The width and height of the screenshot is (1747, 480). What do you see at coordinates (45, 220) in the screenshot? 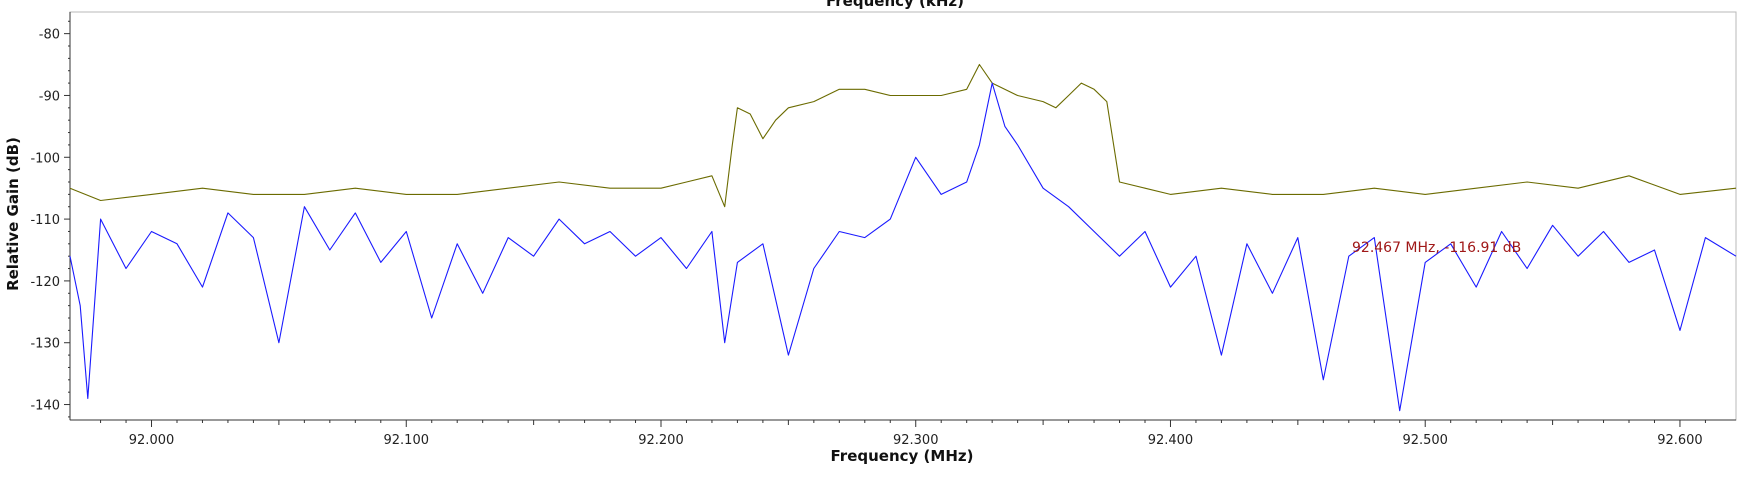
I see `y-tick-label: -110` at bounding box center [45, 220].